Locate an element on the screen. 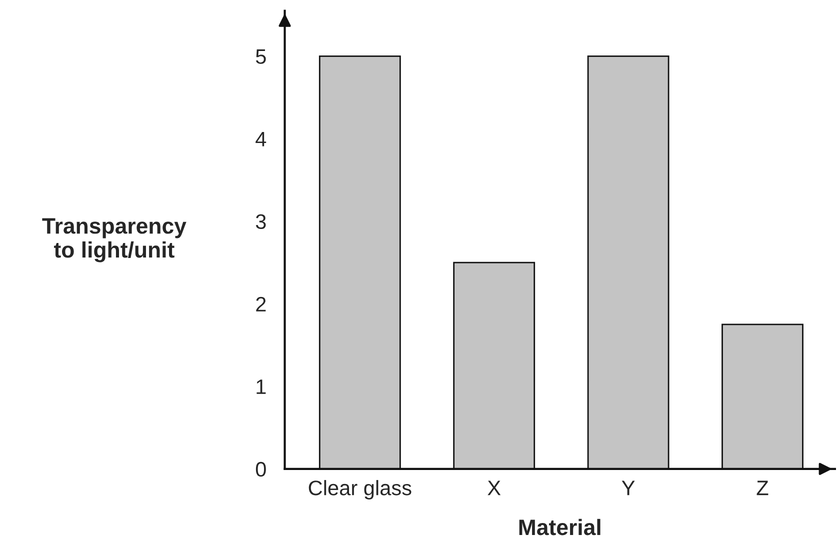 This screenshot has height=539, width=840. y-tick-label: 4 is located at coordinates (261, 139).